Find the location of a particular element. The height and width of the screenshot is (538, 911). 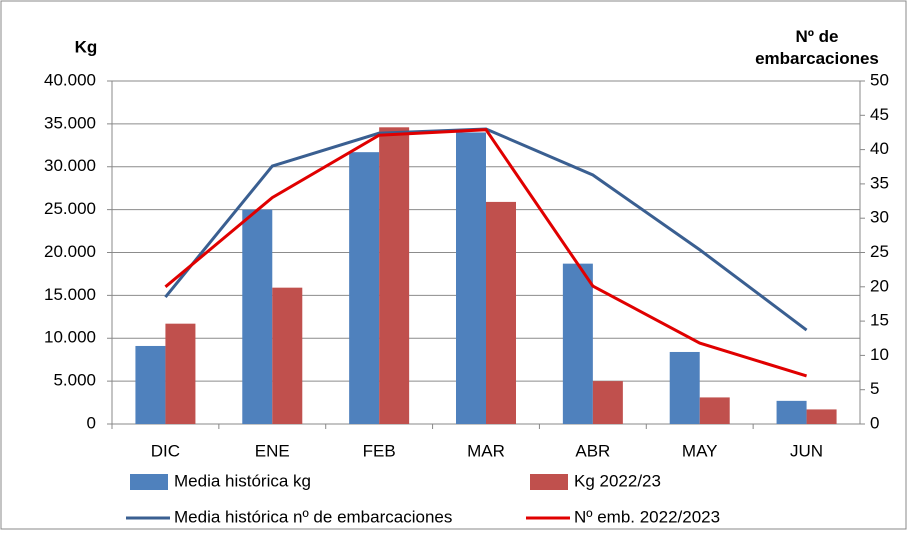

x-tick-label: JUN is located at coordinates (806, 450).